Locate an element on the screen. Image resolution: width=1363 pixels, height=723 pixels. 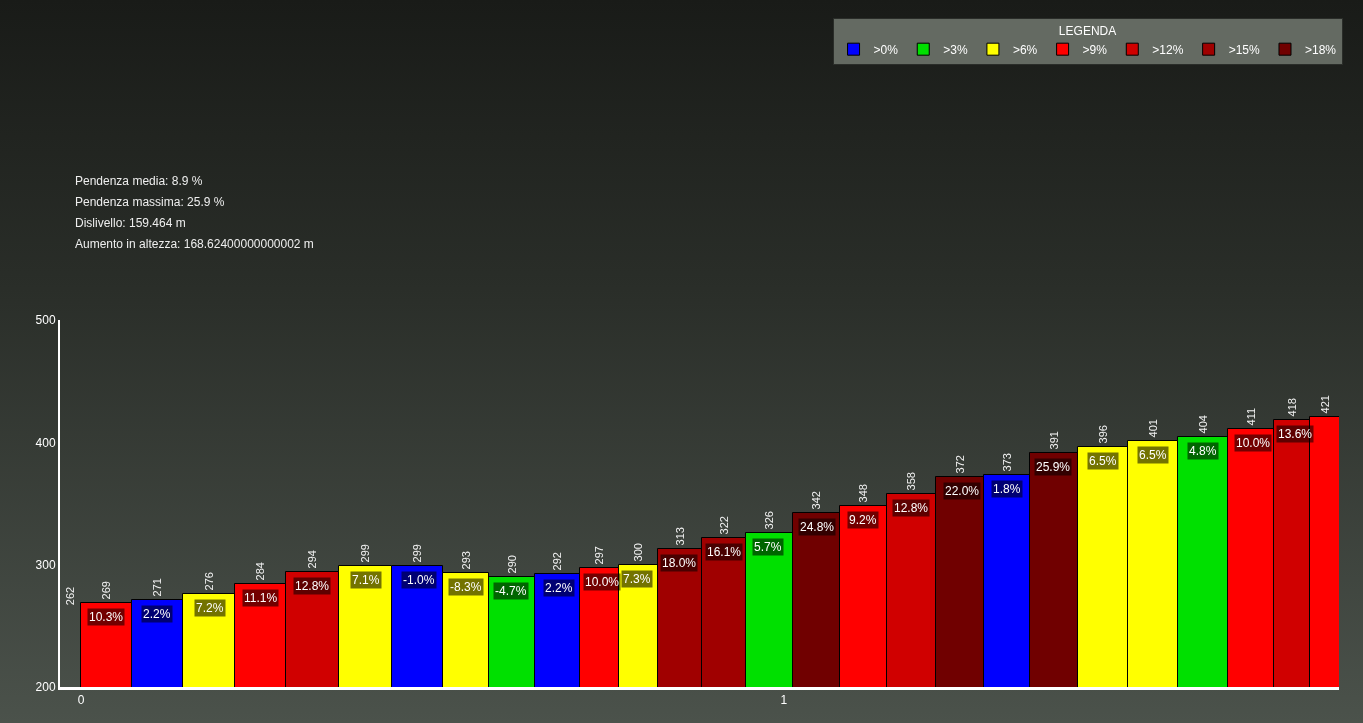
legend-title: LEGENDA is located at coordinates (1087, 30).